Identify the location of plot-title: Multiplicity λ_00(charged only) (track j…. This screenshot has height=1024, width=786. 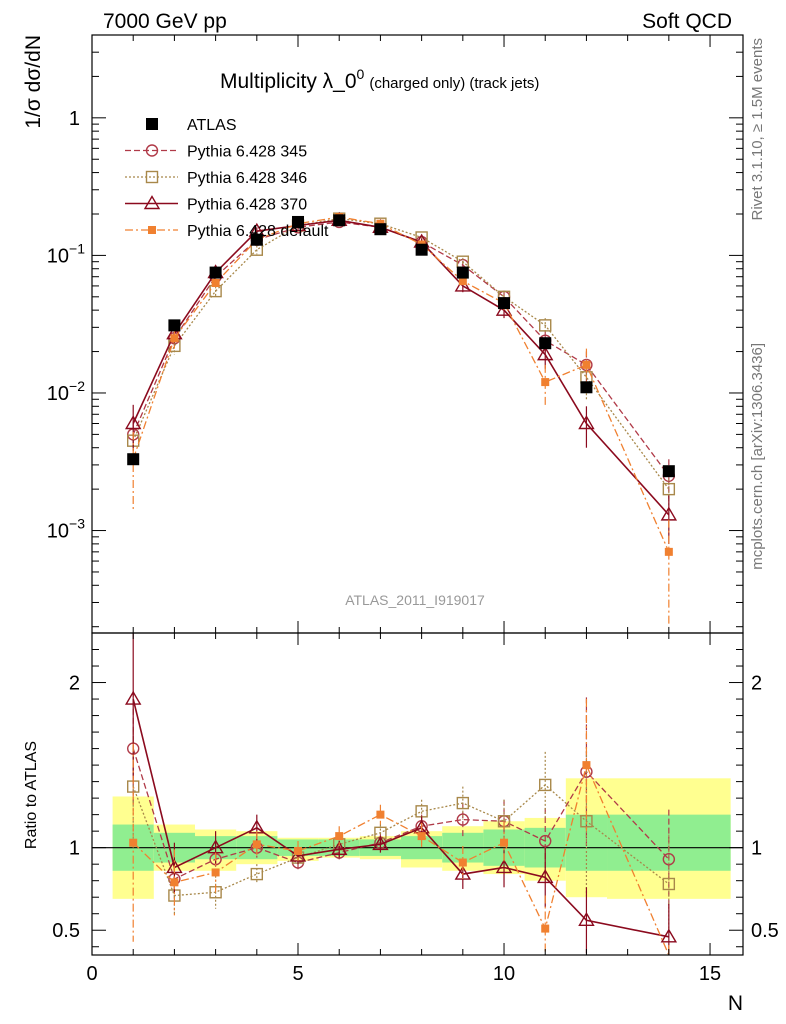
(379, 79).